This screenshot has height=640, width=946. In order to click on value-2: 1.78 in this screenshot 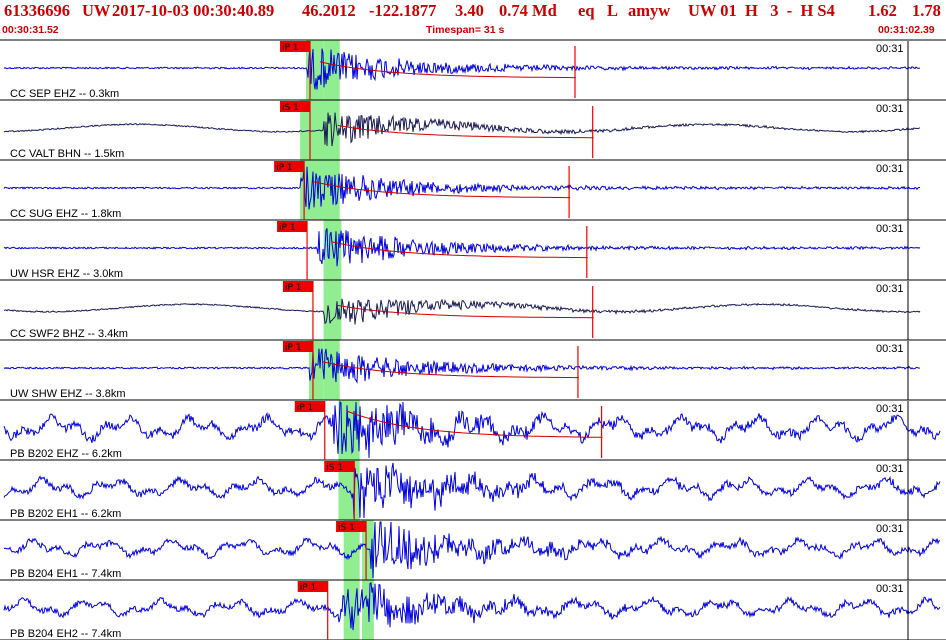, I will do `click(926, 10)`.